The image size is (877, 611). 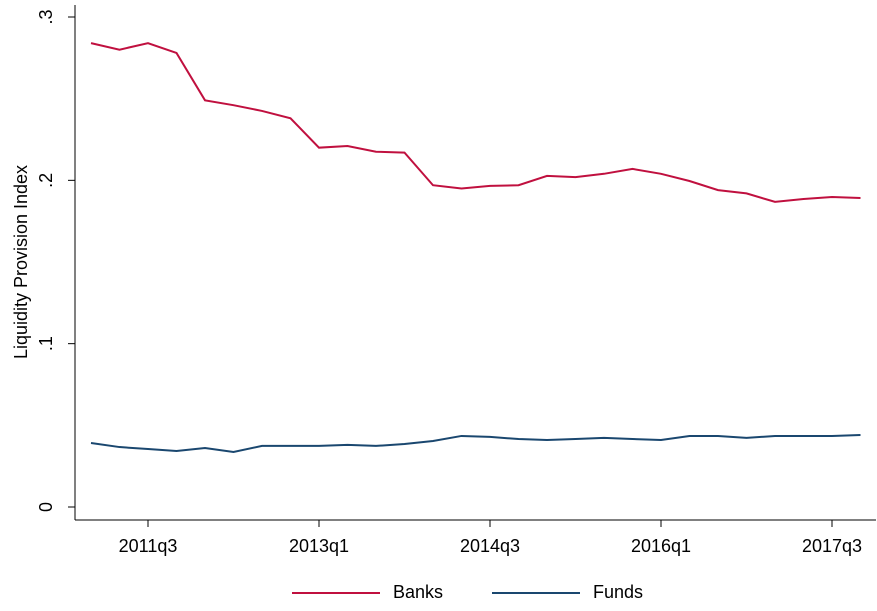 What do you see at coordinates (832, 546) in the screenshot?
I see `x-tick-label: 2017q3` at bounding box center [832, 546].